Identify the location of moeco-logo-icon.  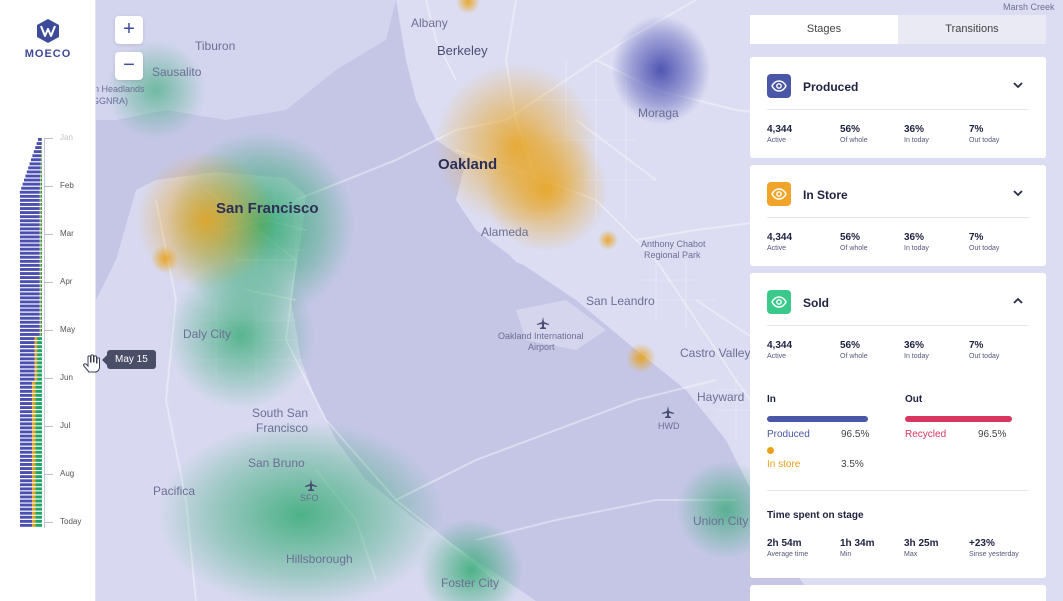
(48, 31).